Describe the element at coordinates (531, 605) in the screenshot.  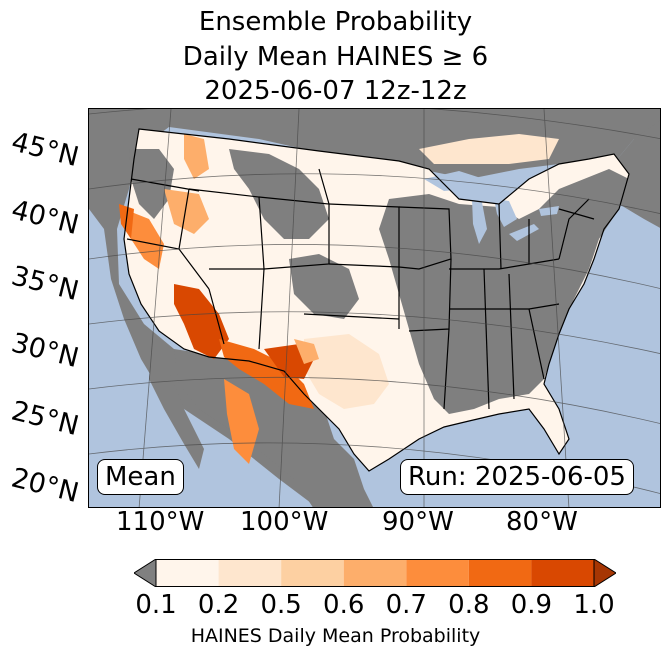
I see `colorbar-tick-label: 0.9` at that location.